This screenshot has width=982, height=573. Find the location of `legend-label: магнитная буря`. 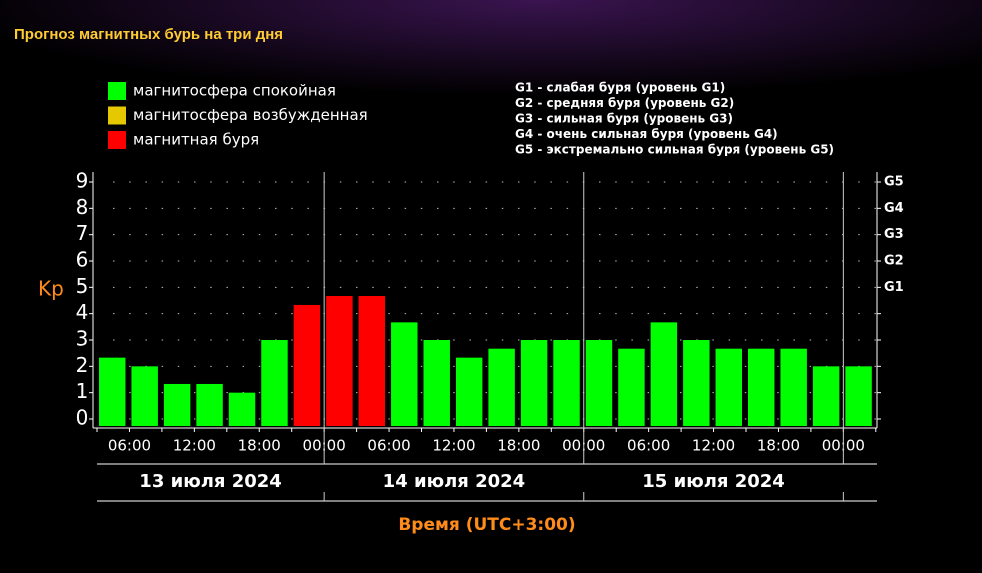

legend-label: магнитная буря is located at coordinates (196, 140).